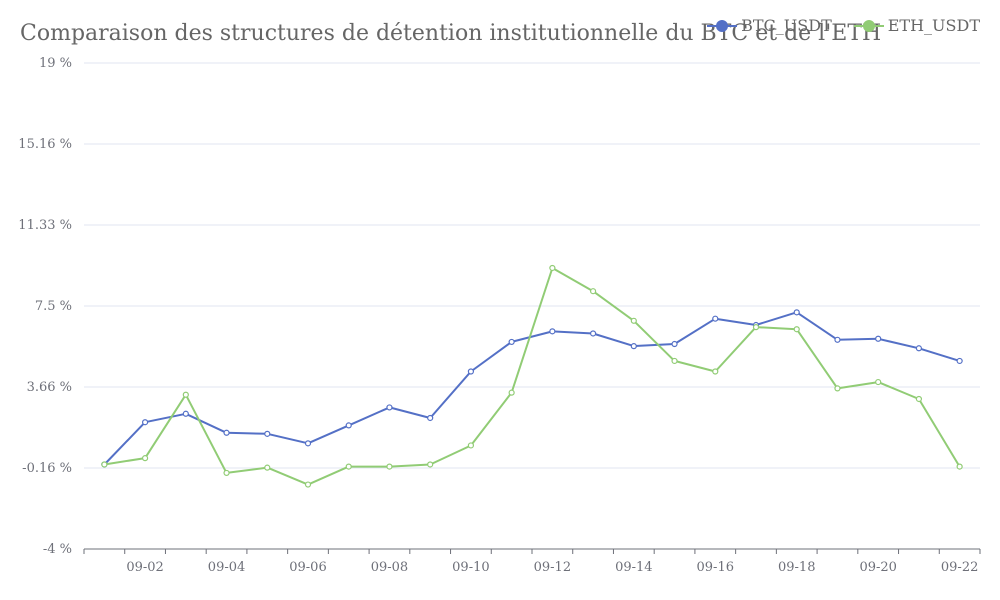 The width and height of the screenshot is (1000, 600). Describe the element at coordinates (877, 567) in the screenshot. I see `x-tick-label: 09-20` at that location.